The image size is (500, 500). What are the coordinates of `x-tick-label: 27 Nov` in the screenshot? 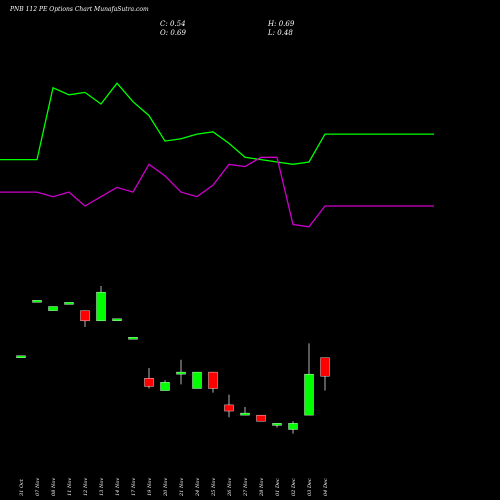 It's located at (246, 487).